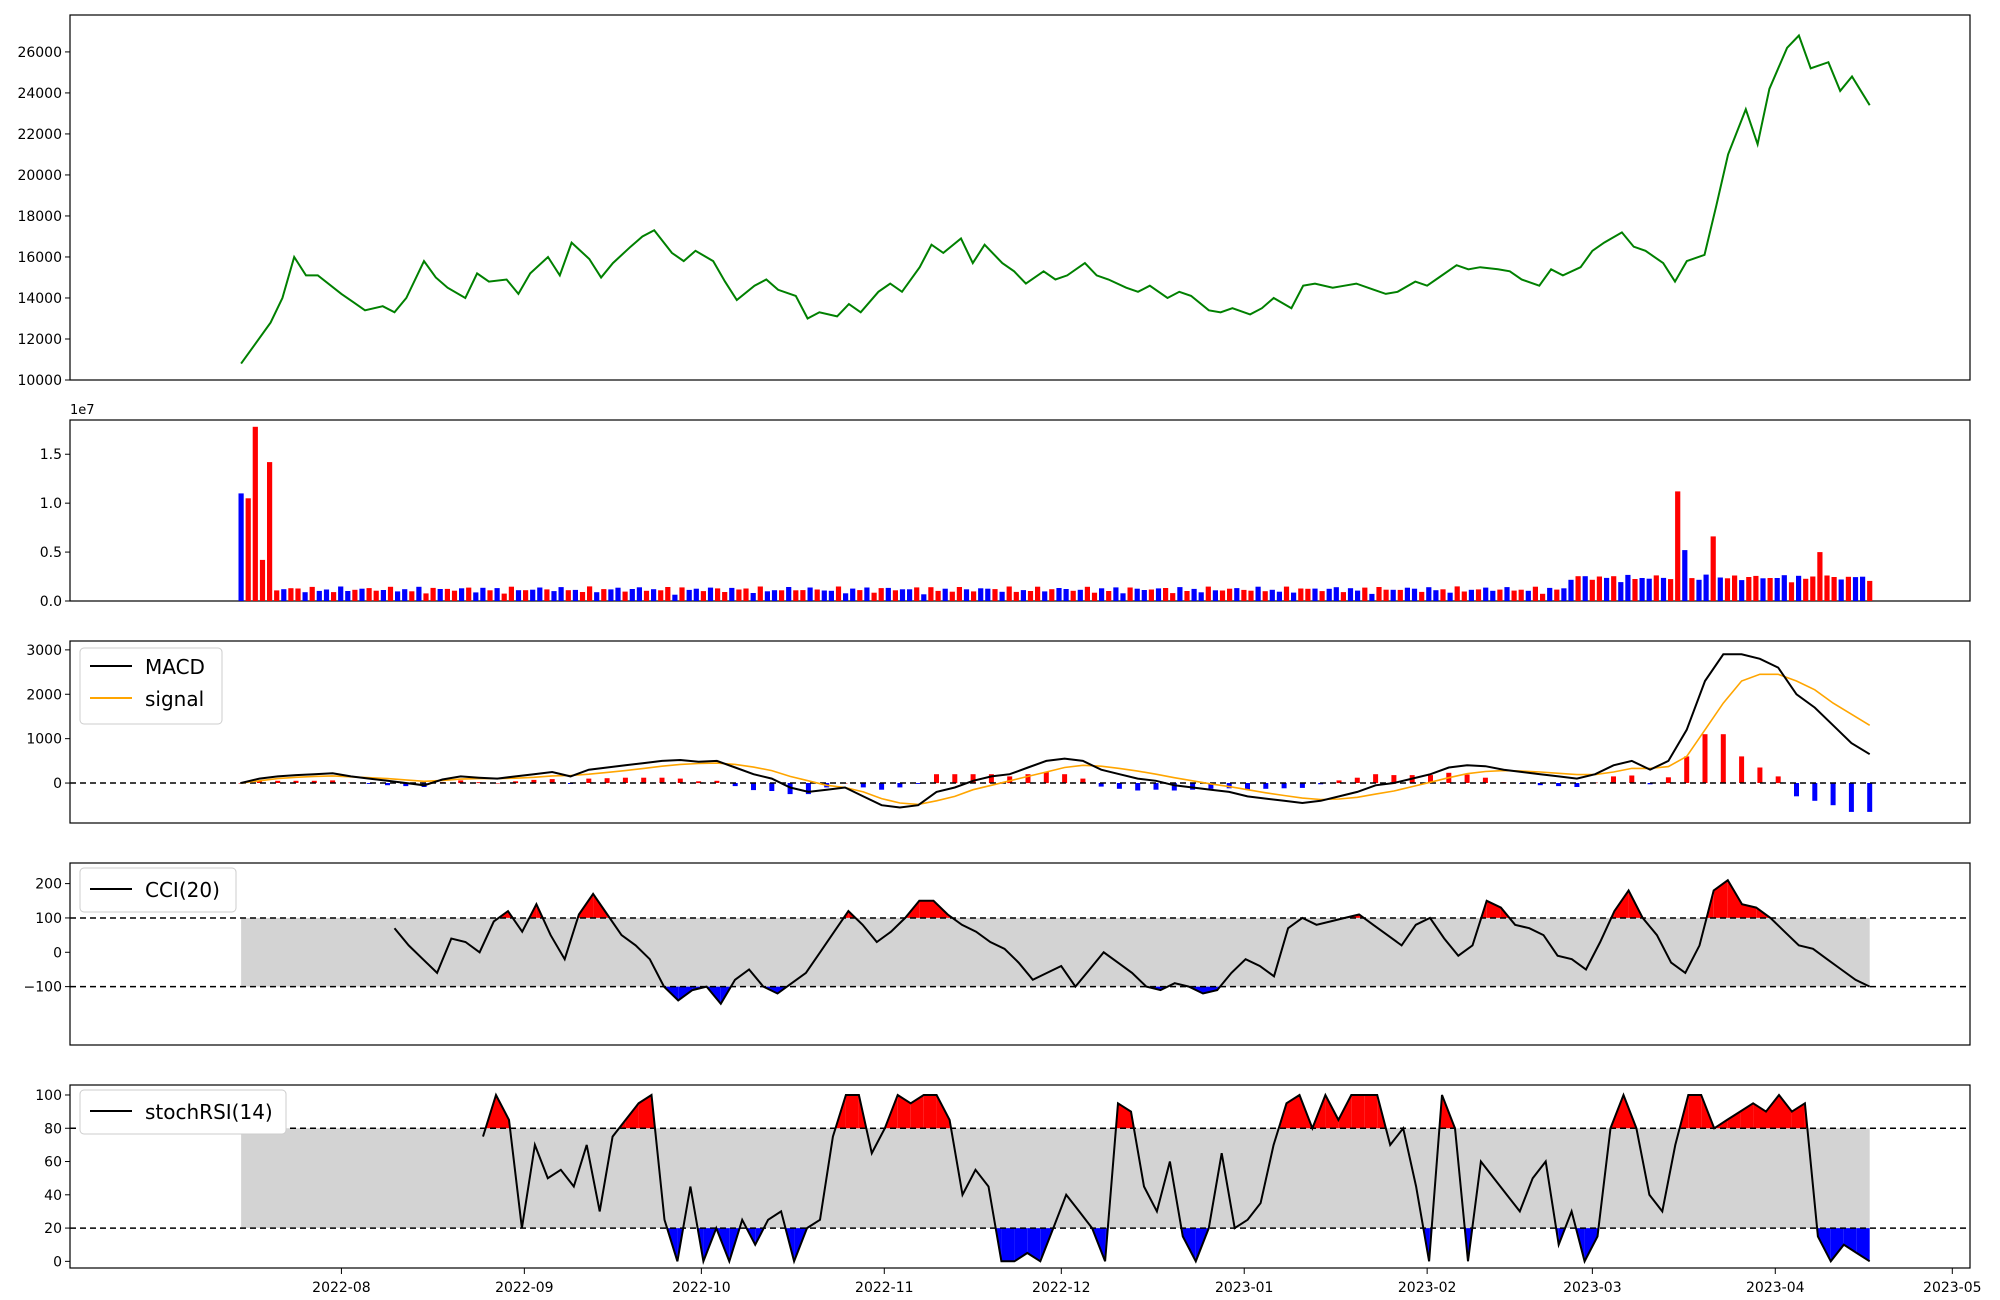  What do you see at coordinates (44, 740) in the screenshot?
I see `y-tick-label: 1000` at bounding box center [44, 740].